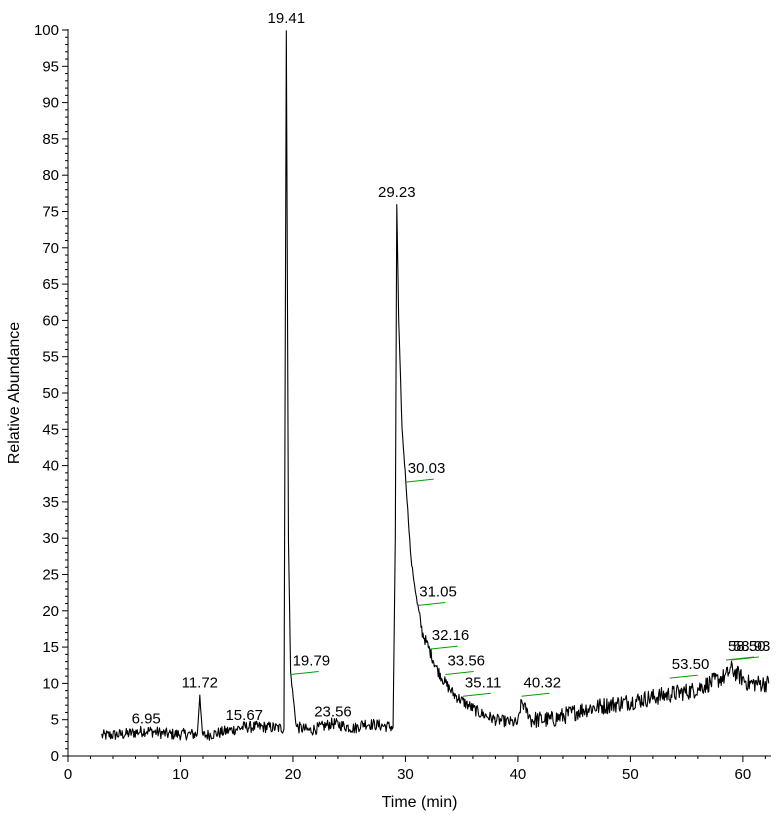  I want to click on y-tick-label: 0, so click(55, 756).